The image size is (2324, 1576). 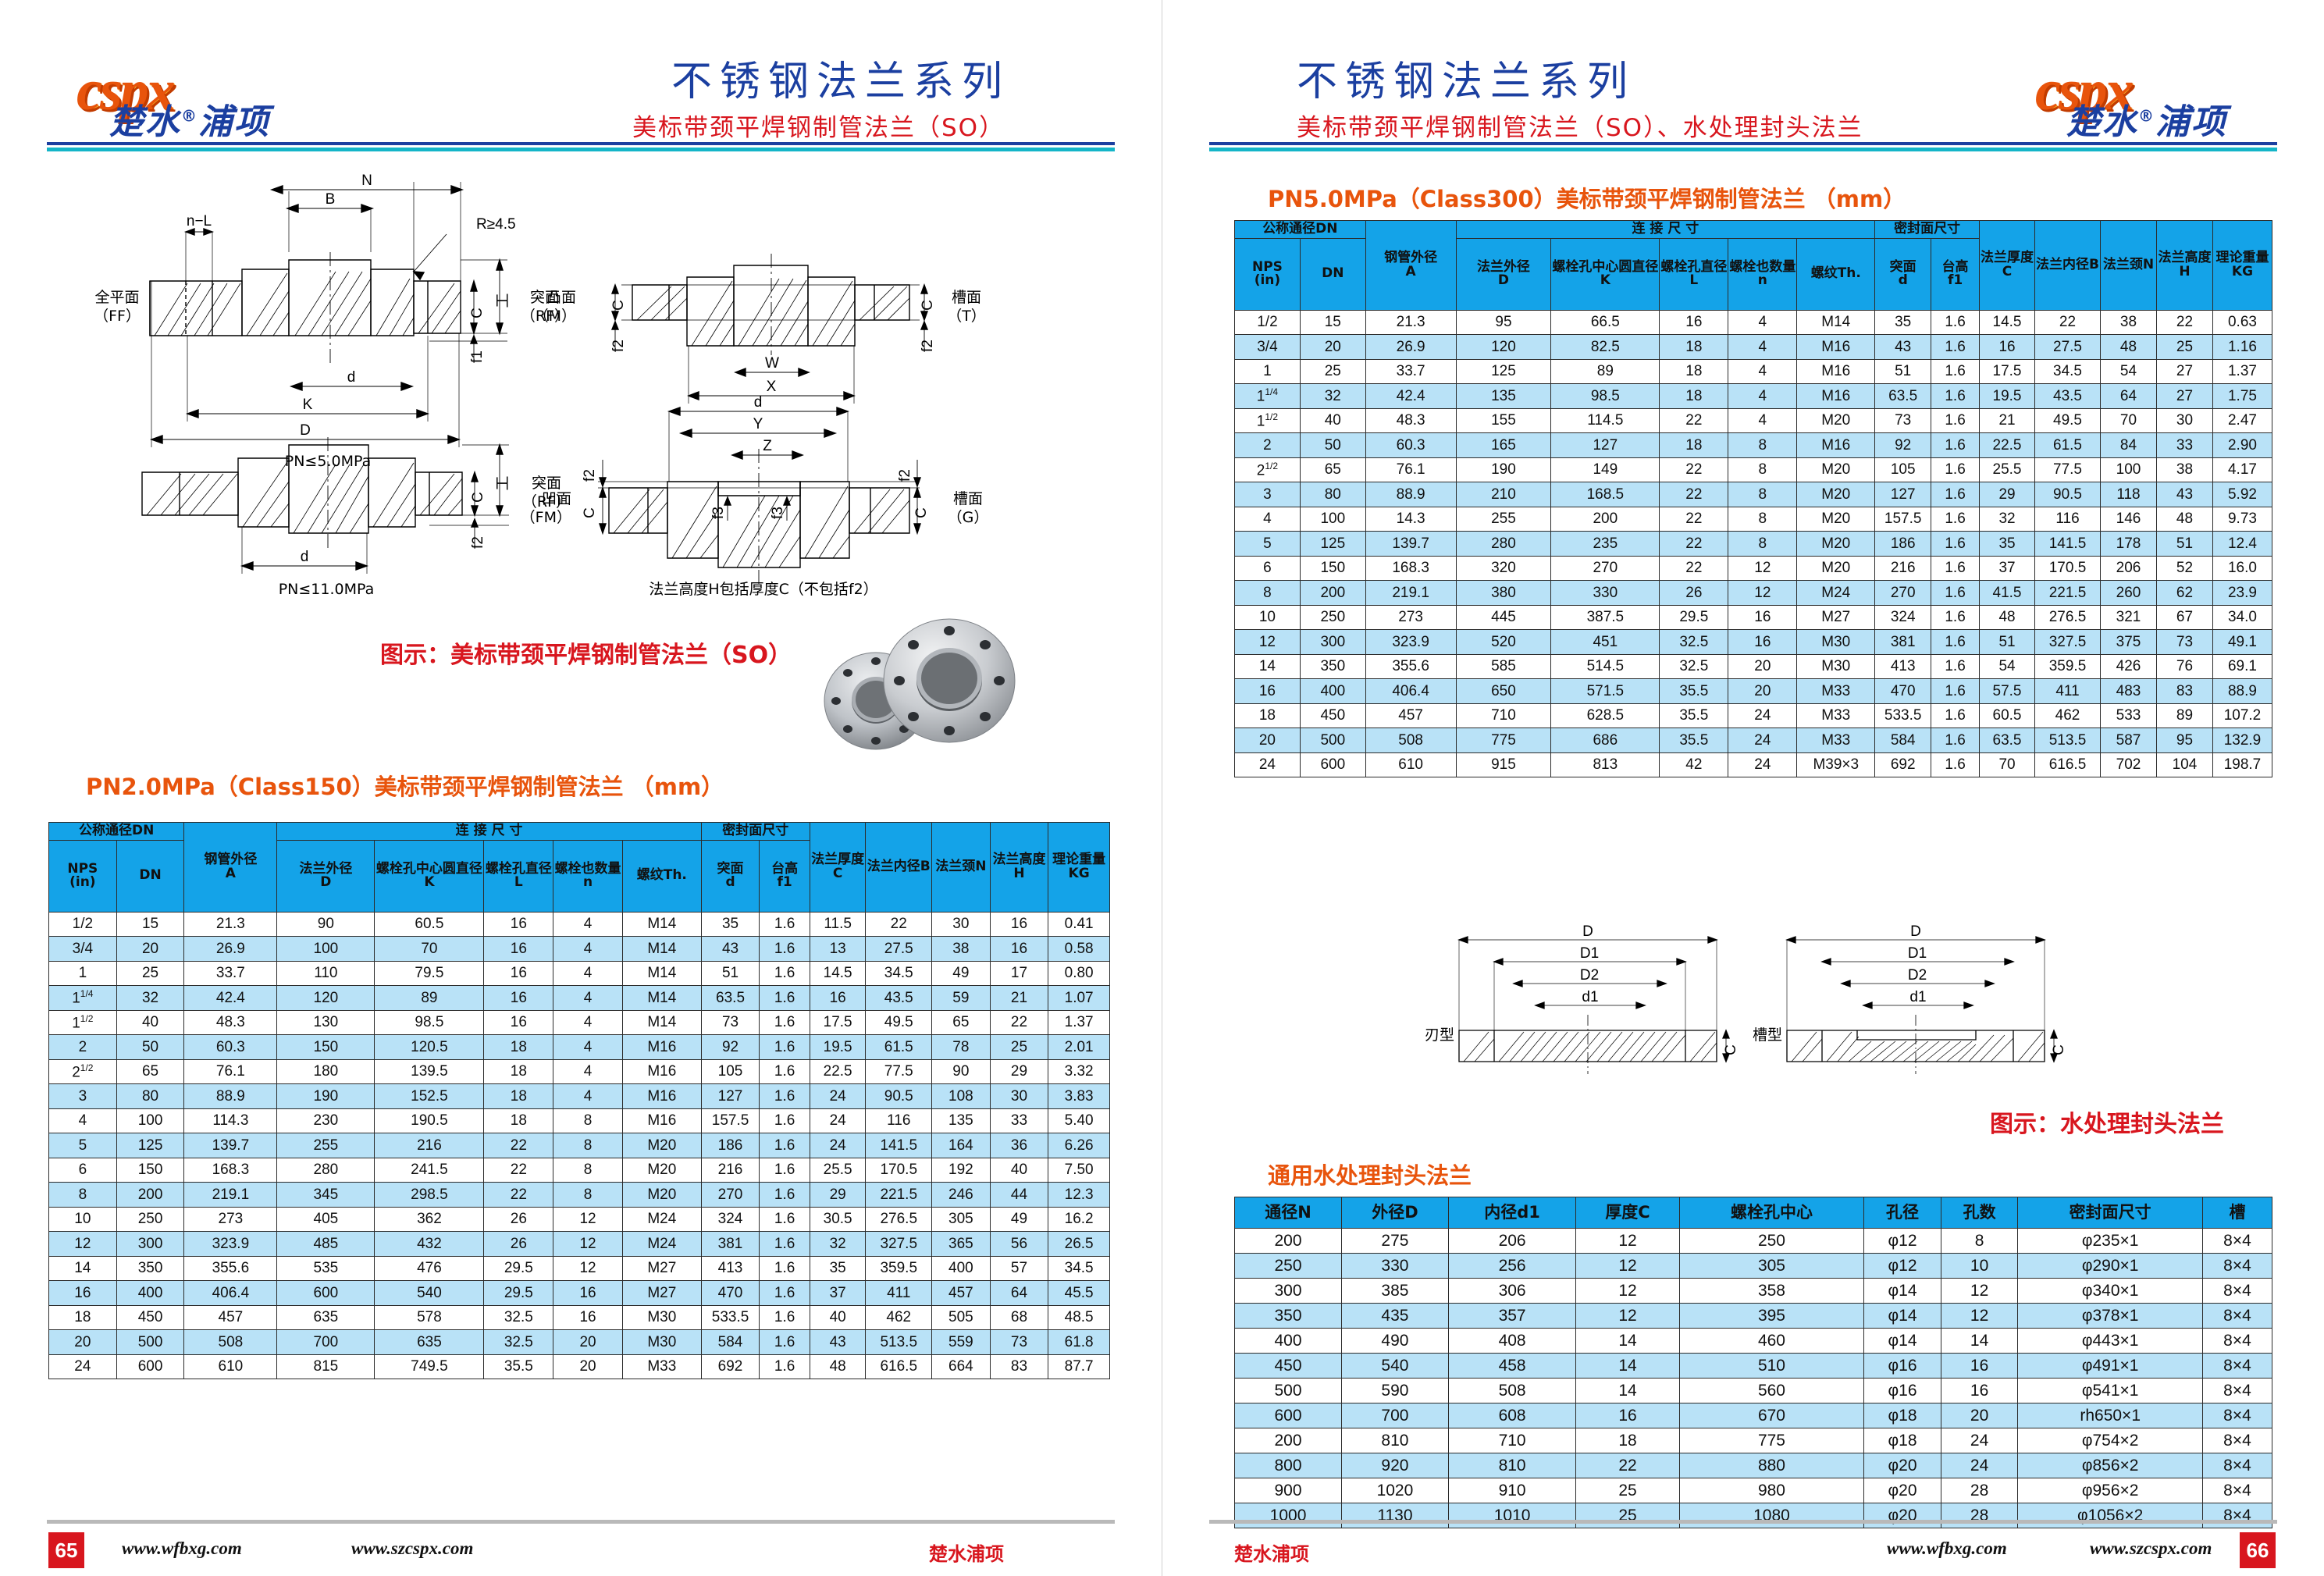 What do you see at coordinates (899, 1121) in the screenshot?
I see `table-cell: 116` at bounding box center [899, 1121].